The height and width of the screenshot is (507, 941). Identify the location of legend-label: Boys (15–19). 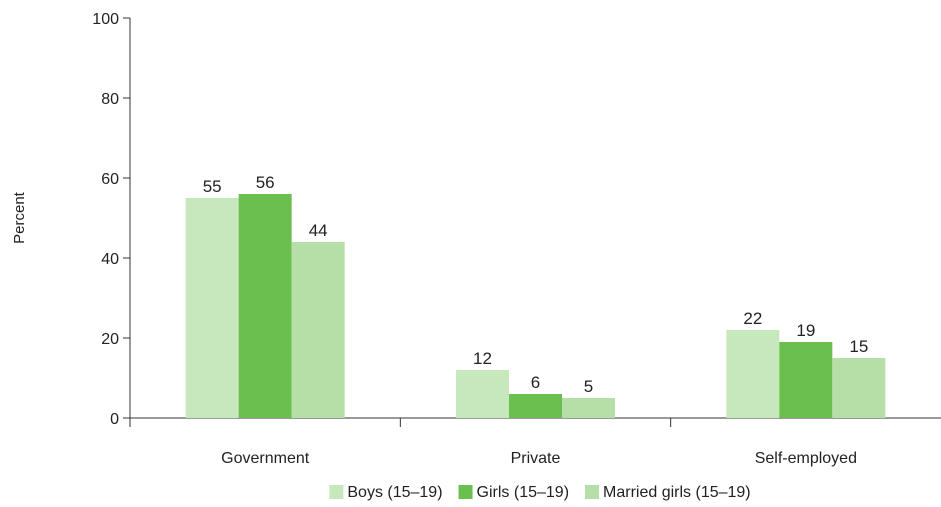
(394, 492).